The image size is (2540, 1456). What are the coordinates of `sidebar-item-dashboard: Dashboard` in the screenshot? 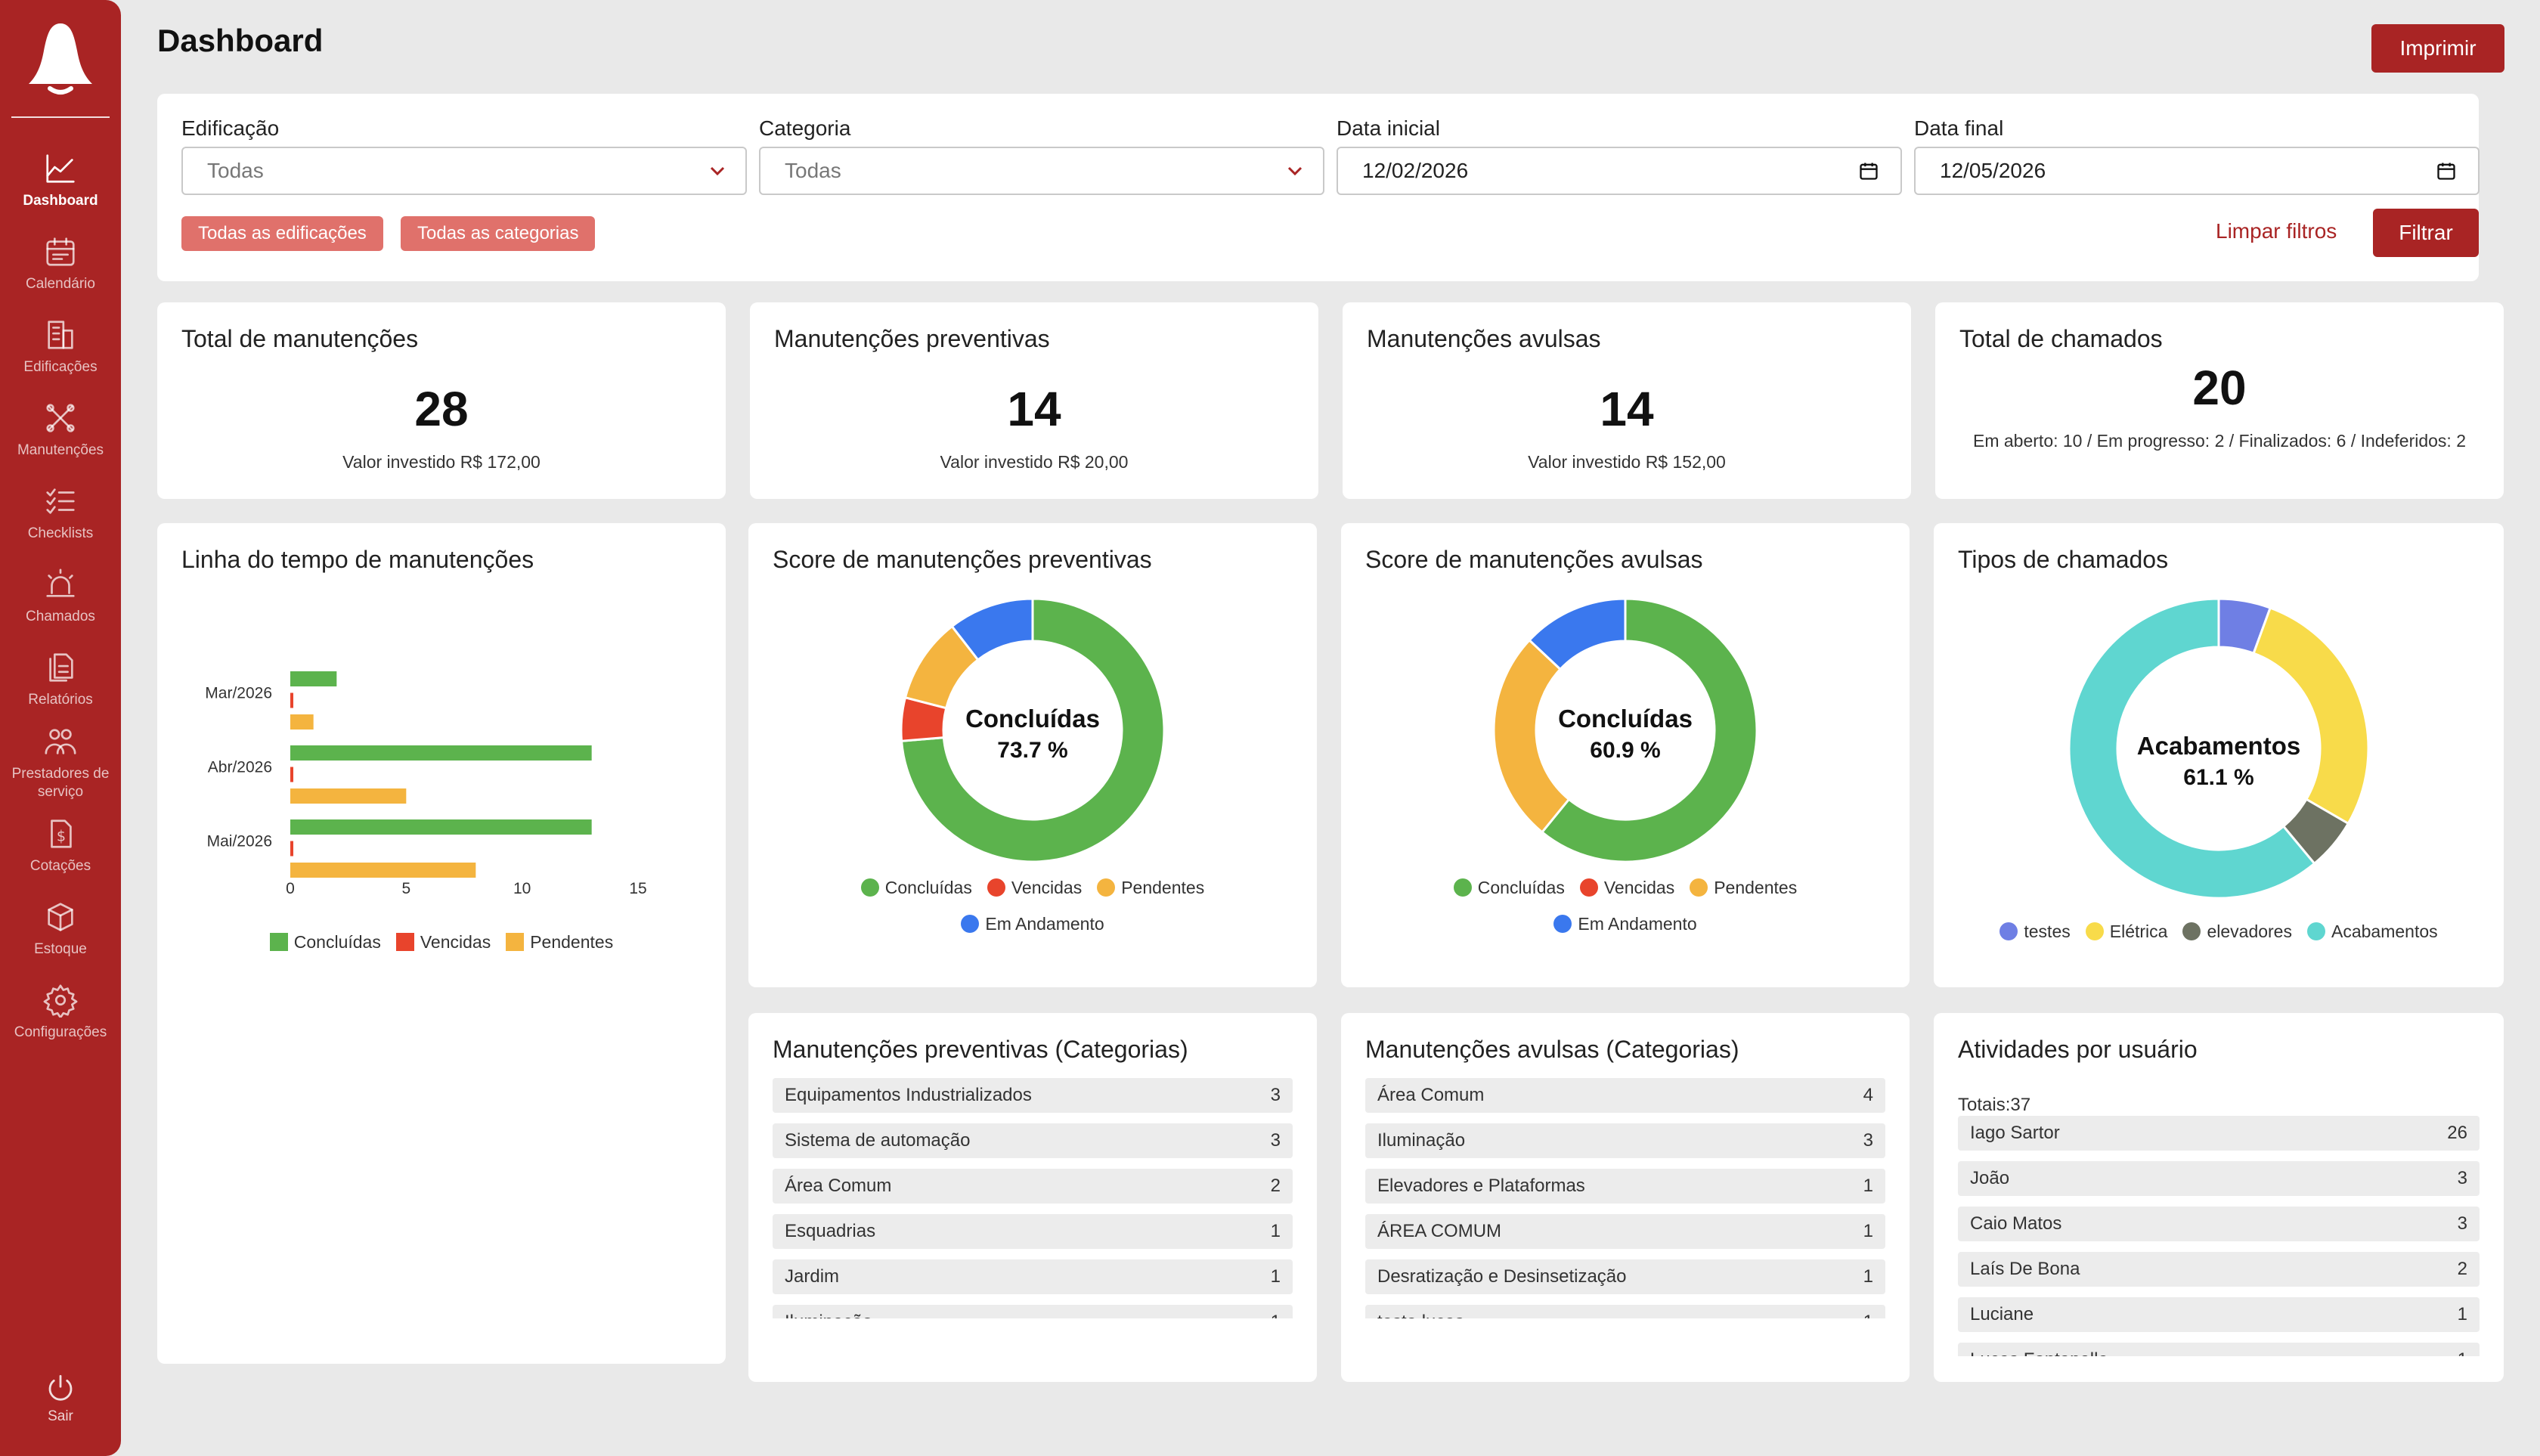 It's located at (61, 180).